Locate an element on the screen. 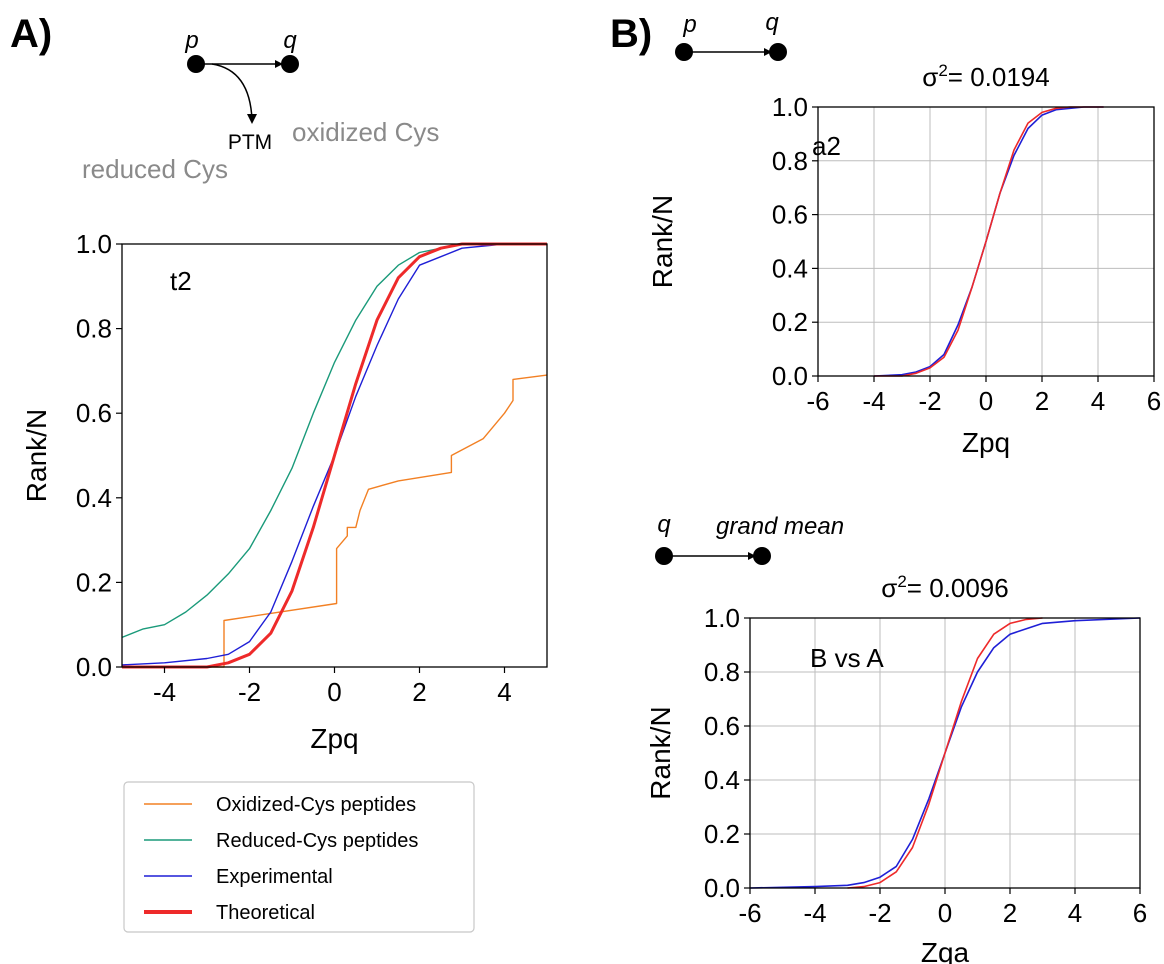 The image size is (1164, 964). plot-annotation: t2 is located at coordinates (181, 281).